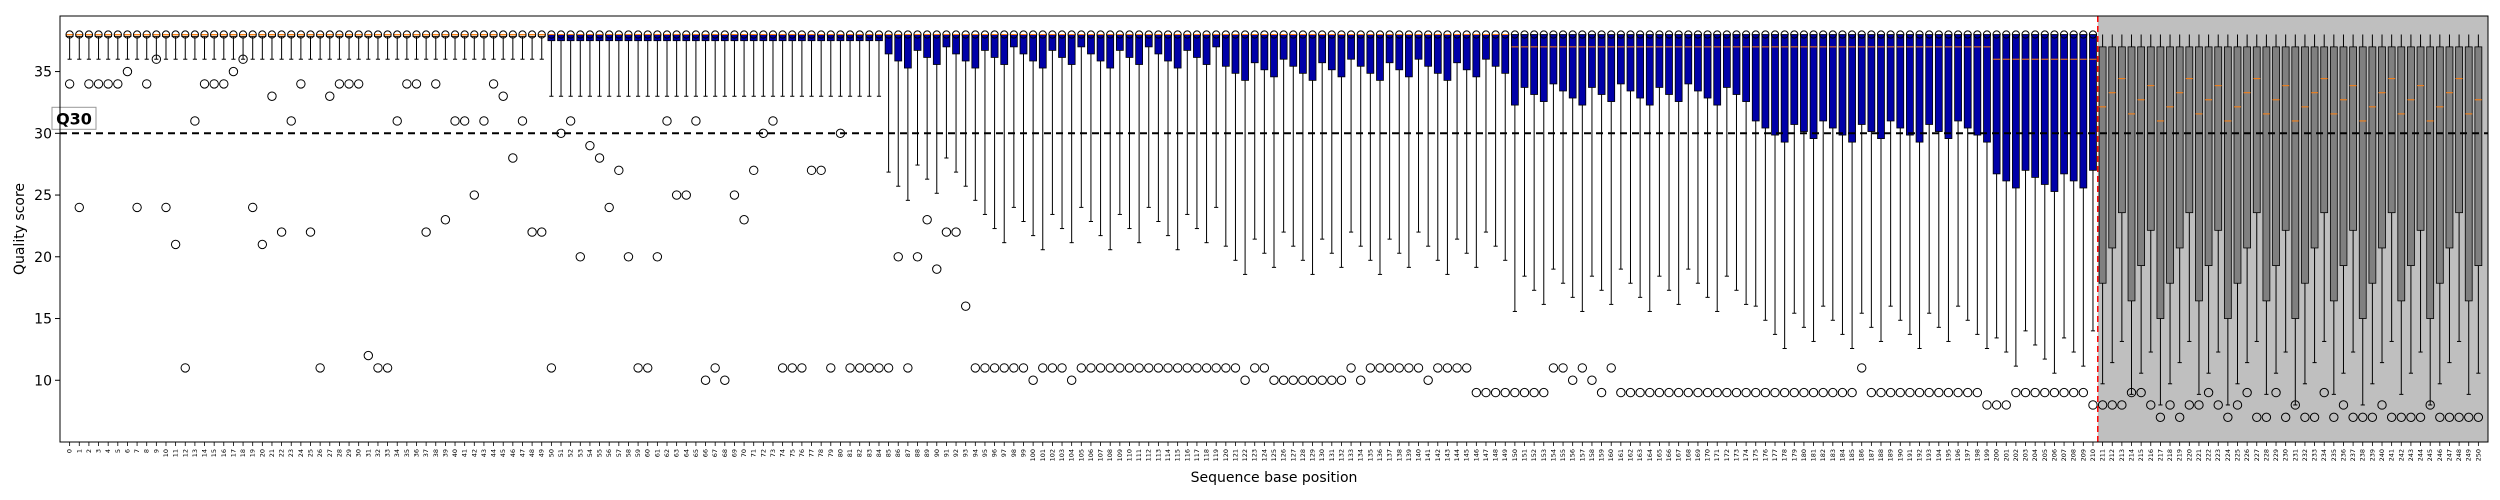  Describe the element at coordinates (253, 453) in the screenshot. I see `x-tick-label: 19` at that location.